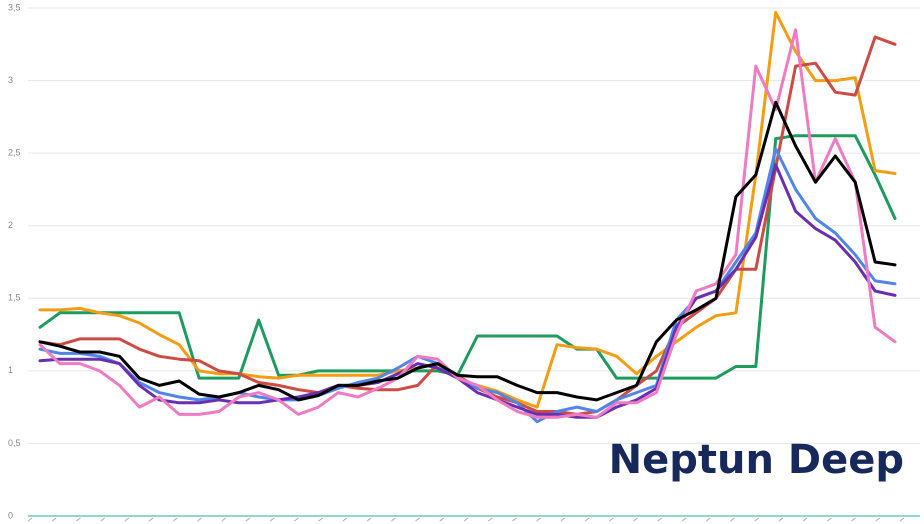 The width and height of the screenshot is (924, 524). Describe the element at coordinates (14, 443) in the screenshot. I see `y-tick-label: 0,5` at that location.